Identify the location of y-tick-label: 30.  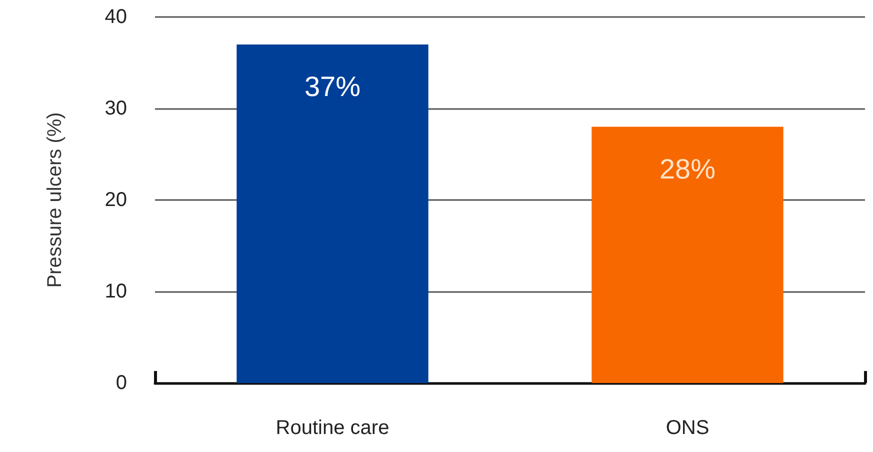
(115, 109).